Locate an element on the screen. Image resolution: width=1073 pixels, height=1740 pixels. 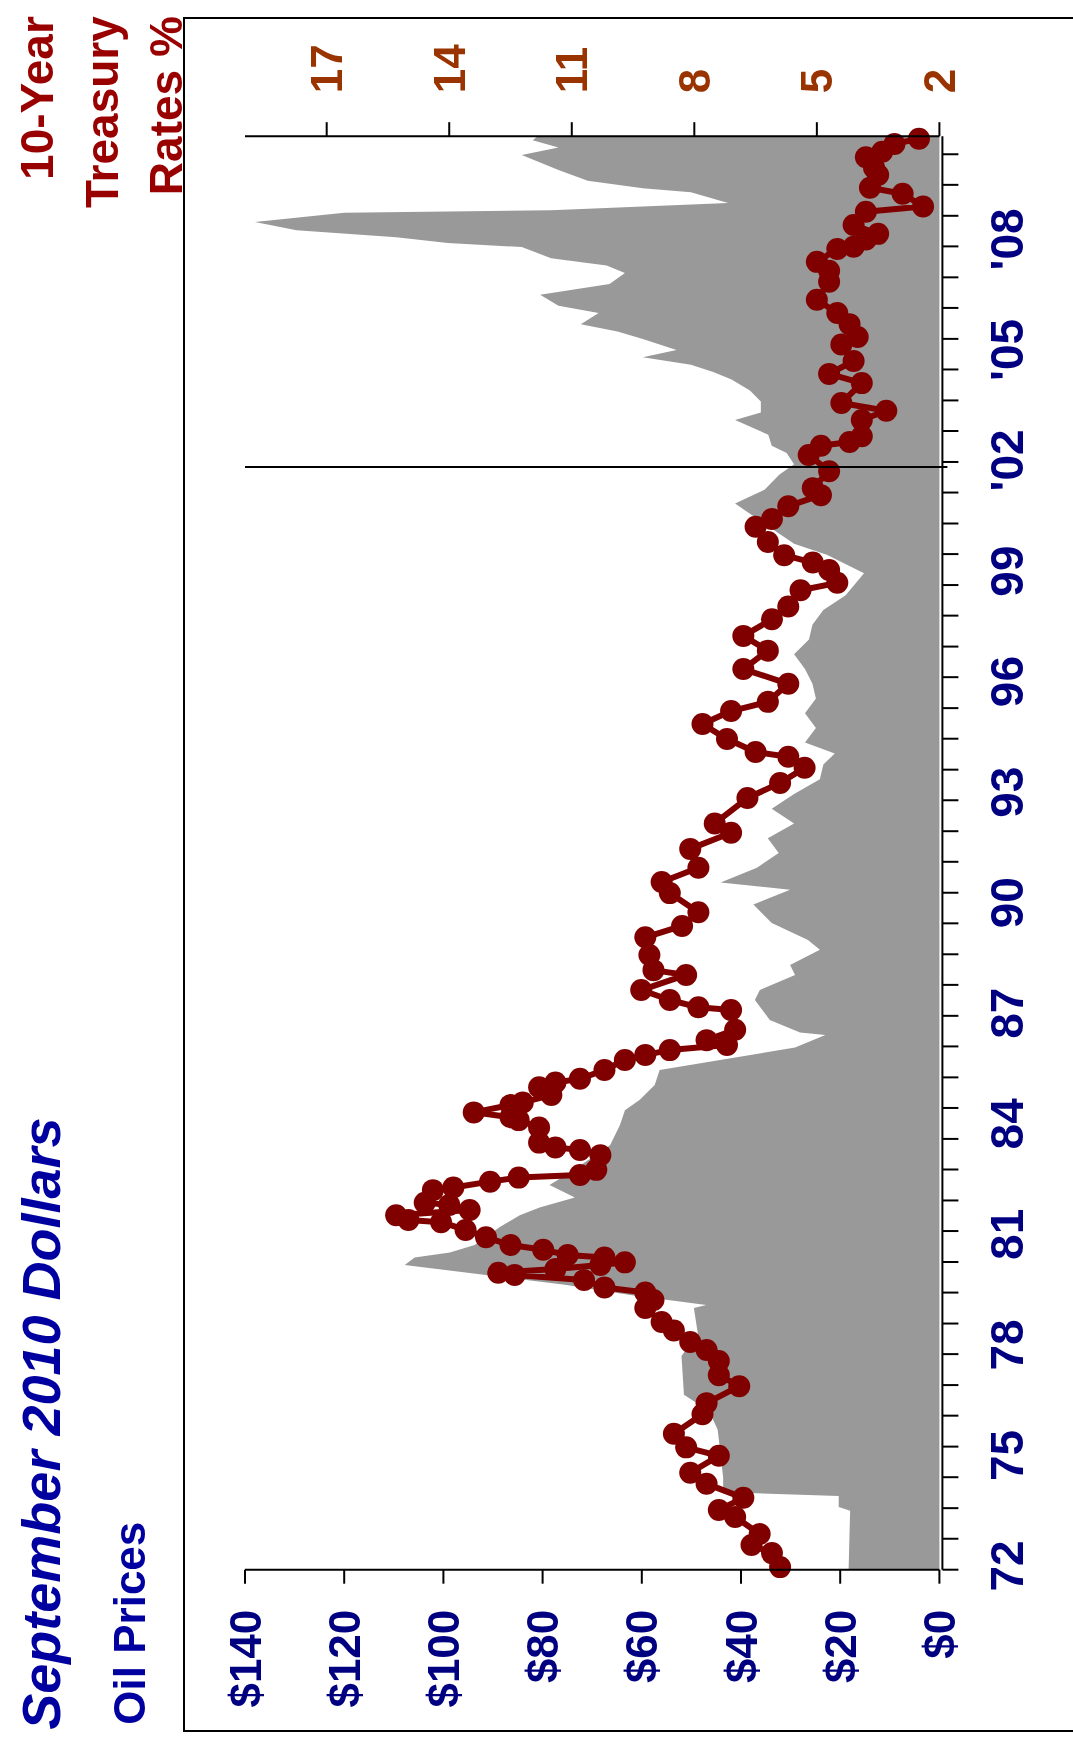
x-tick-label: $80 is located at coordinates (543, 1646).